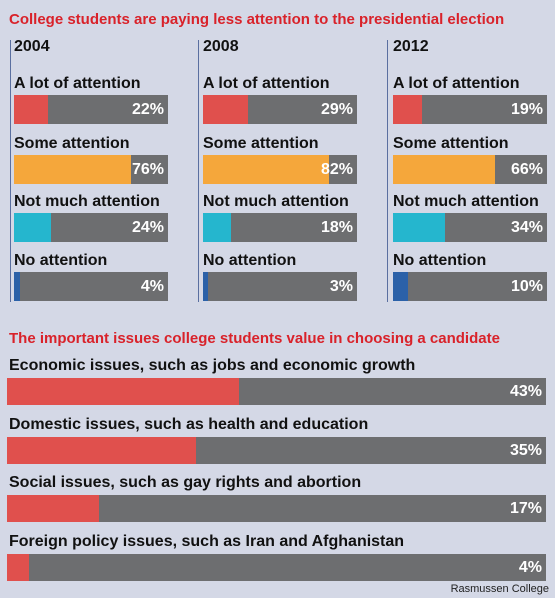  What do you see at coordinates (336, 227) in the screenshot?
I see `attention-value-label: 18%` at bounding box center [336, 227].